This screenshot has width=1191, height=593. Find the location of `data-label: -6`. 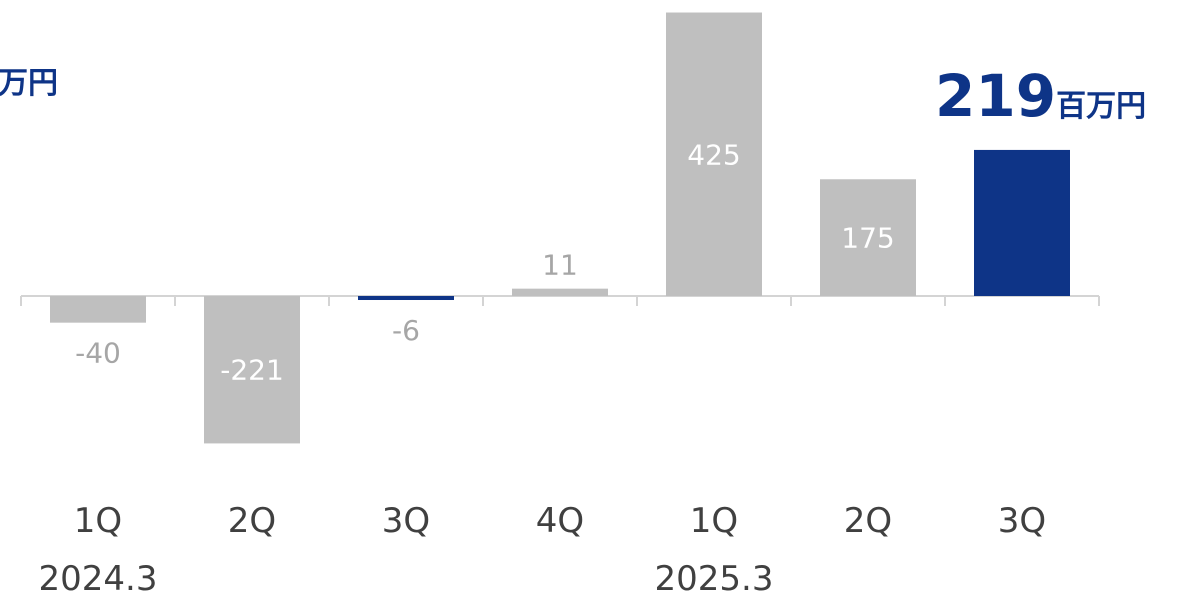

data-label: -6 is located at coordinates (406, 330).